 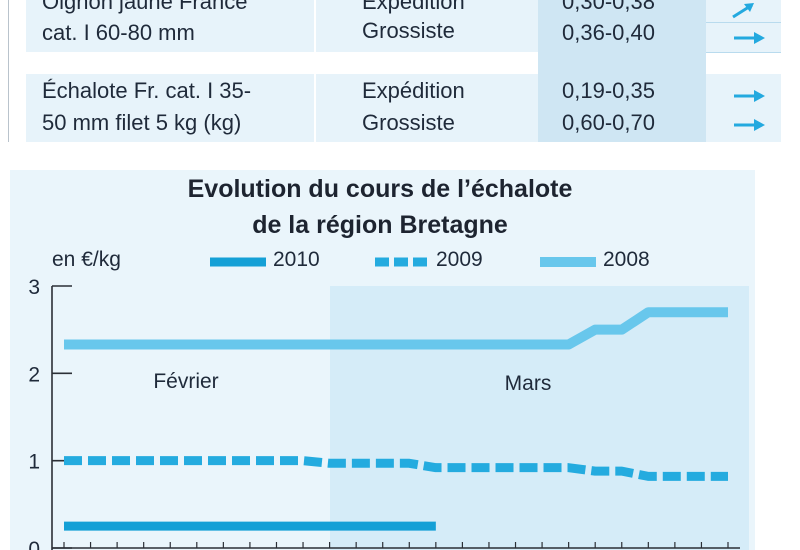 I want to click on y-tick-label: 2, so click(x=34, y=374).